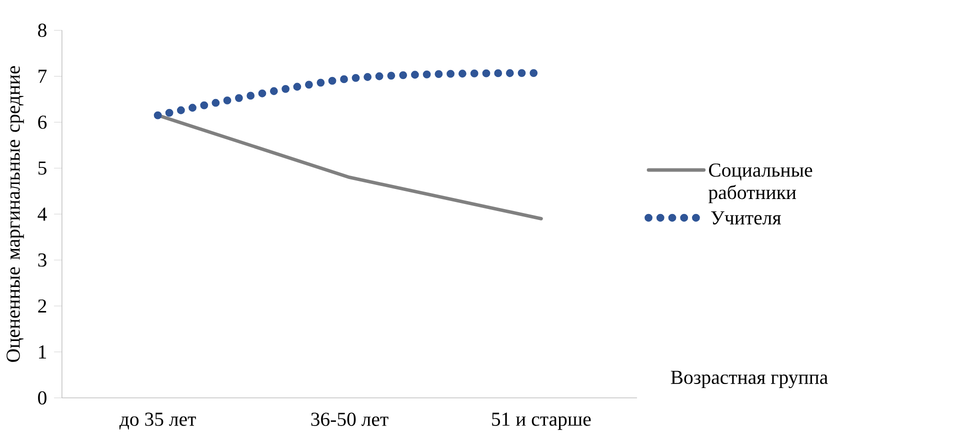 This screenshot has height=445, width=970. Describe the element at coordinates (349, 419) in the screenshot. I see `x-tick-label: 36-50 лет` at that location.